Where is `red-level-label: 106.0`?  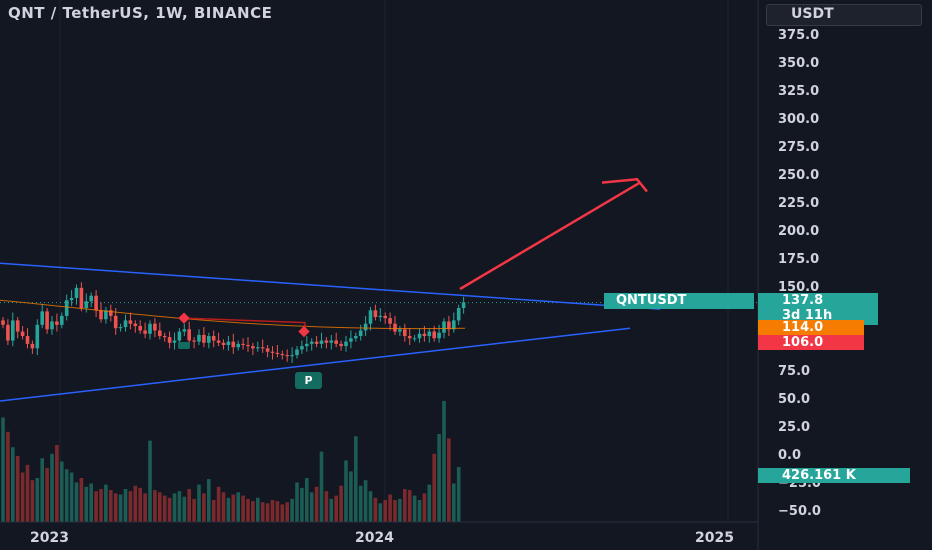 red-level-label: 106.0 is located at coordinates (811, 342).